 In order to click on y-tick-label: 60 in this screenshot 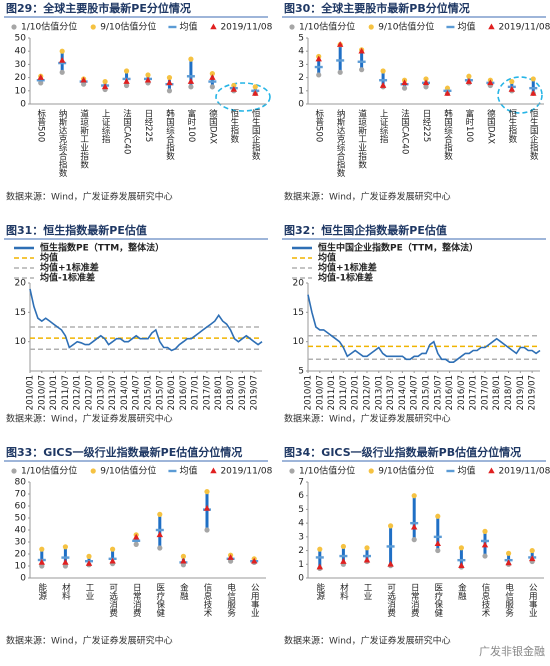, I will do `click(21, 507)`.